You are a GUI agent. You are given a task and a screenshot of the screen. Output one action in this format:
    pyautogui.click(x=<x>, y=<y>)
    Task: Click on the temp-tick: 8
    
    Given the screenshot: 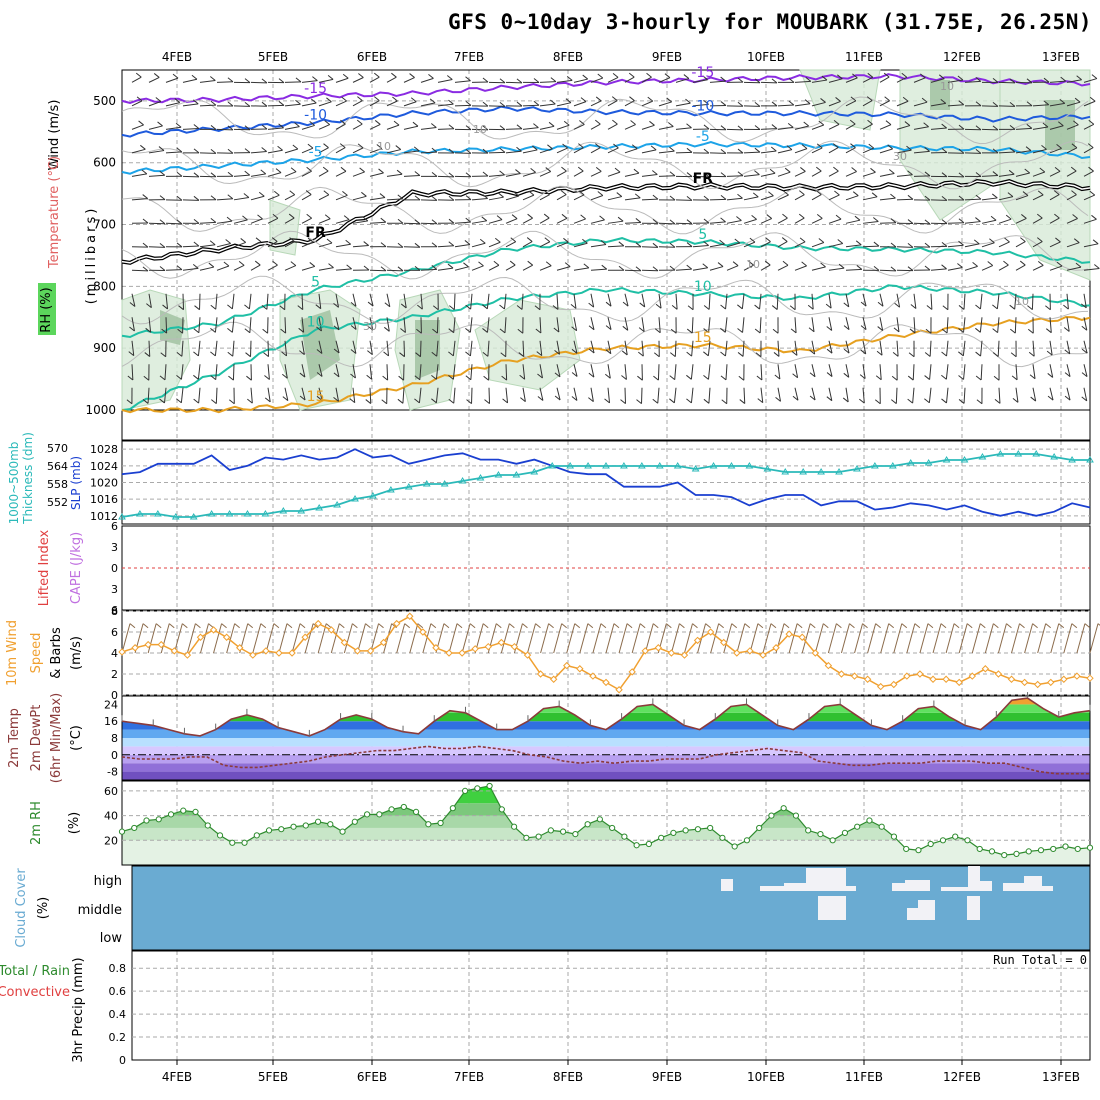 What is the action you would take?
    pyautogui.click(x=114, y=738)
    